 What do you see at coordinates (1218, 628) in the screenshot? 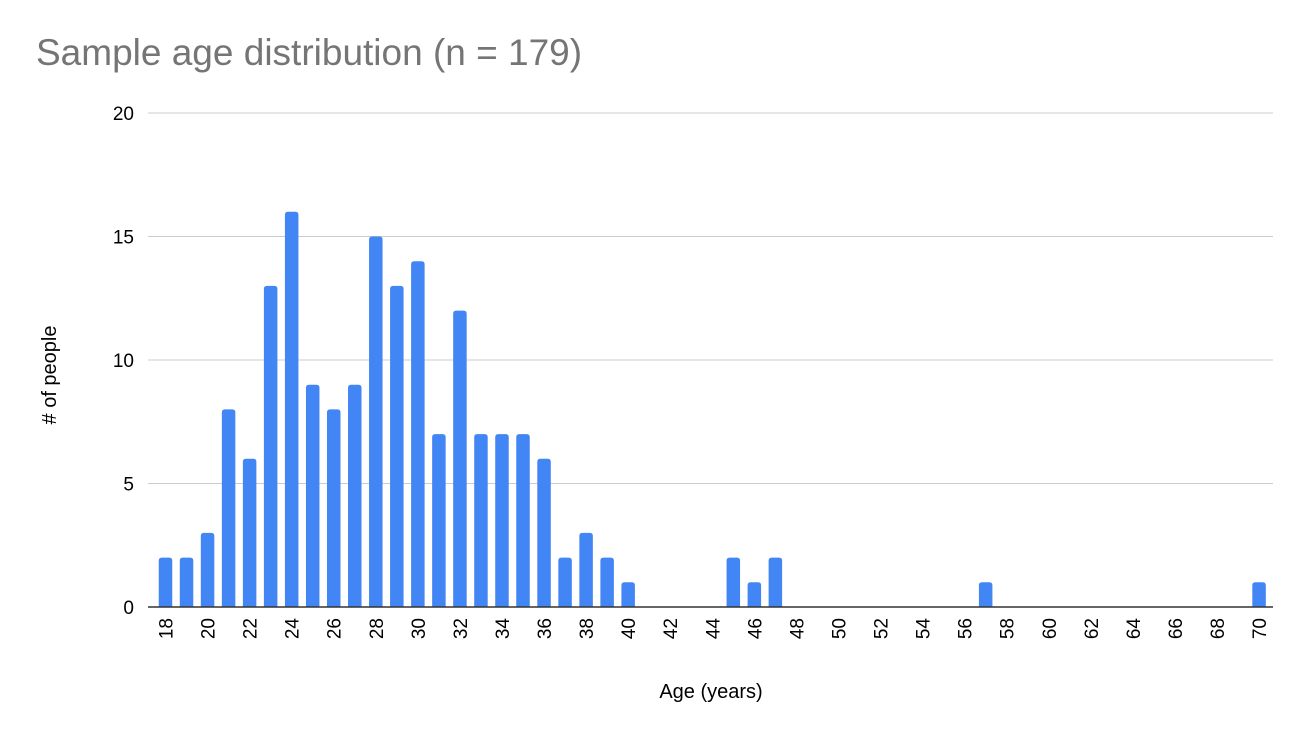
I see `x-tick-label: 68` at bounding box center [1218, 628].